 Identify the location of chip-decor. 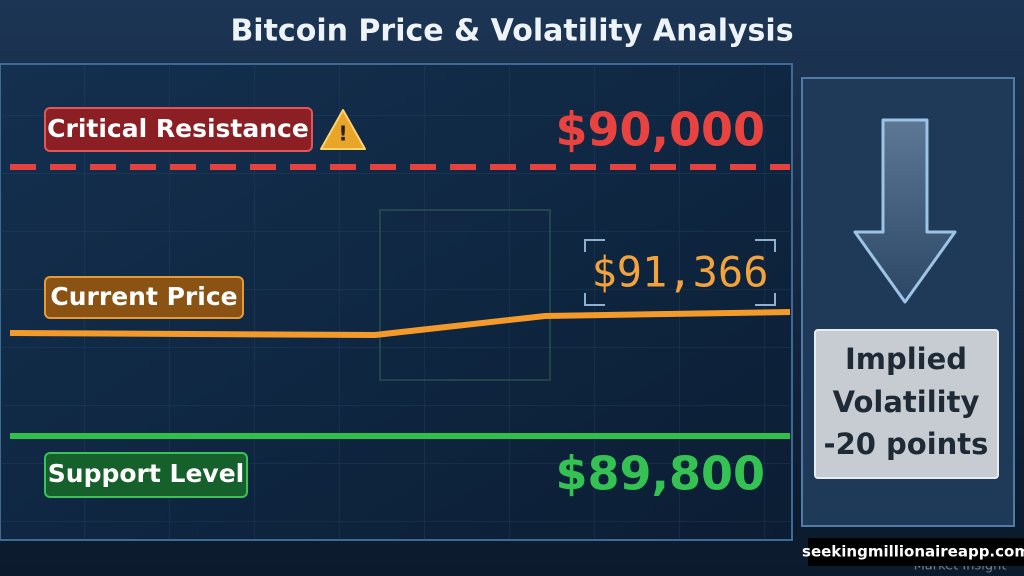
(465, 295).